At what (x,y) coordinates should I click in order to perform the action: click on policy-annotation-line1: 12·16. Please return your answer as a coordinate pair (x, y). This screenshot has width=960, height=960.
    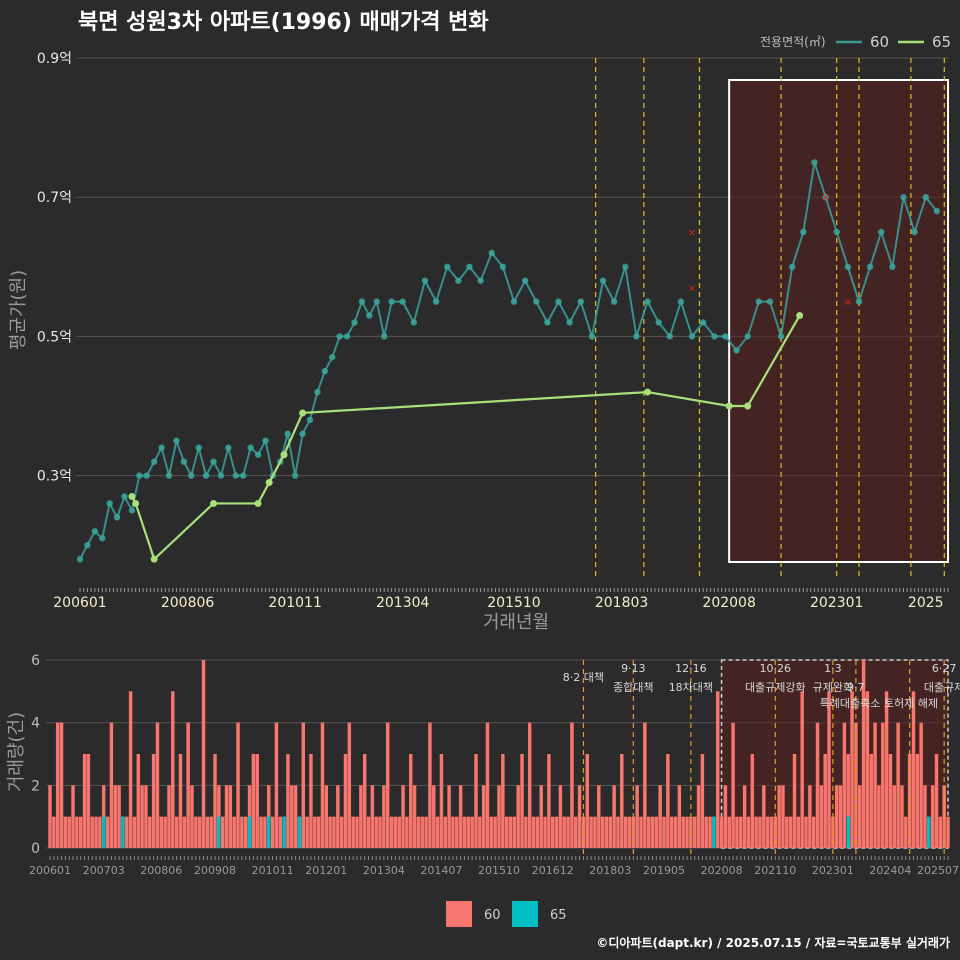
    Looking at the image, I should click on (691, 668).